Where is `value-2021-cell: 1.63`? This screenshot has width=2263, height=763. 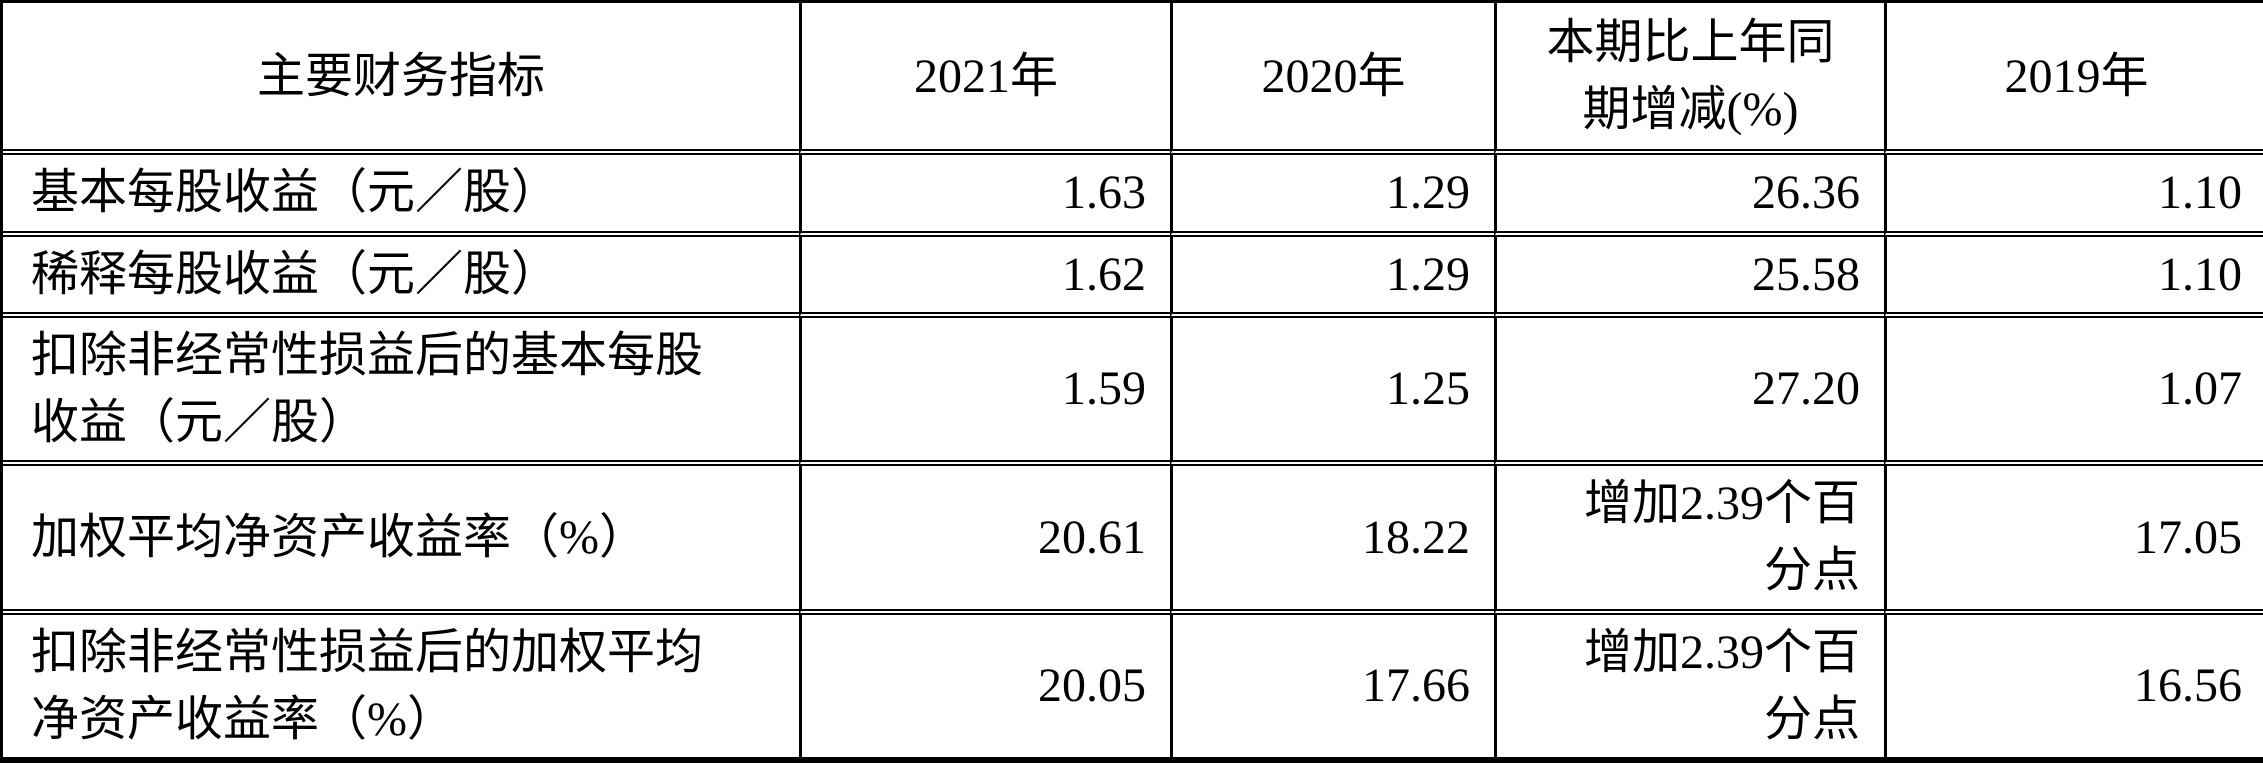 value-2021-cell: 1.63 is located at coordinates (984, 196).